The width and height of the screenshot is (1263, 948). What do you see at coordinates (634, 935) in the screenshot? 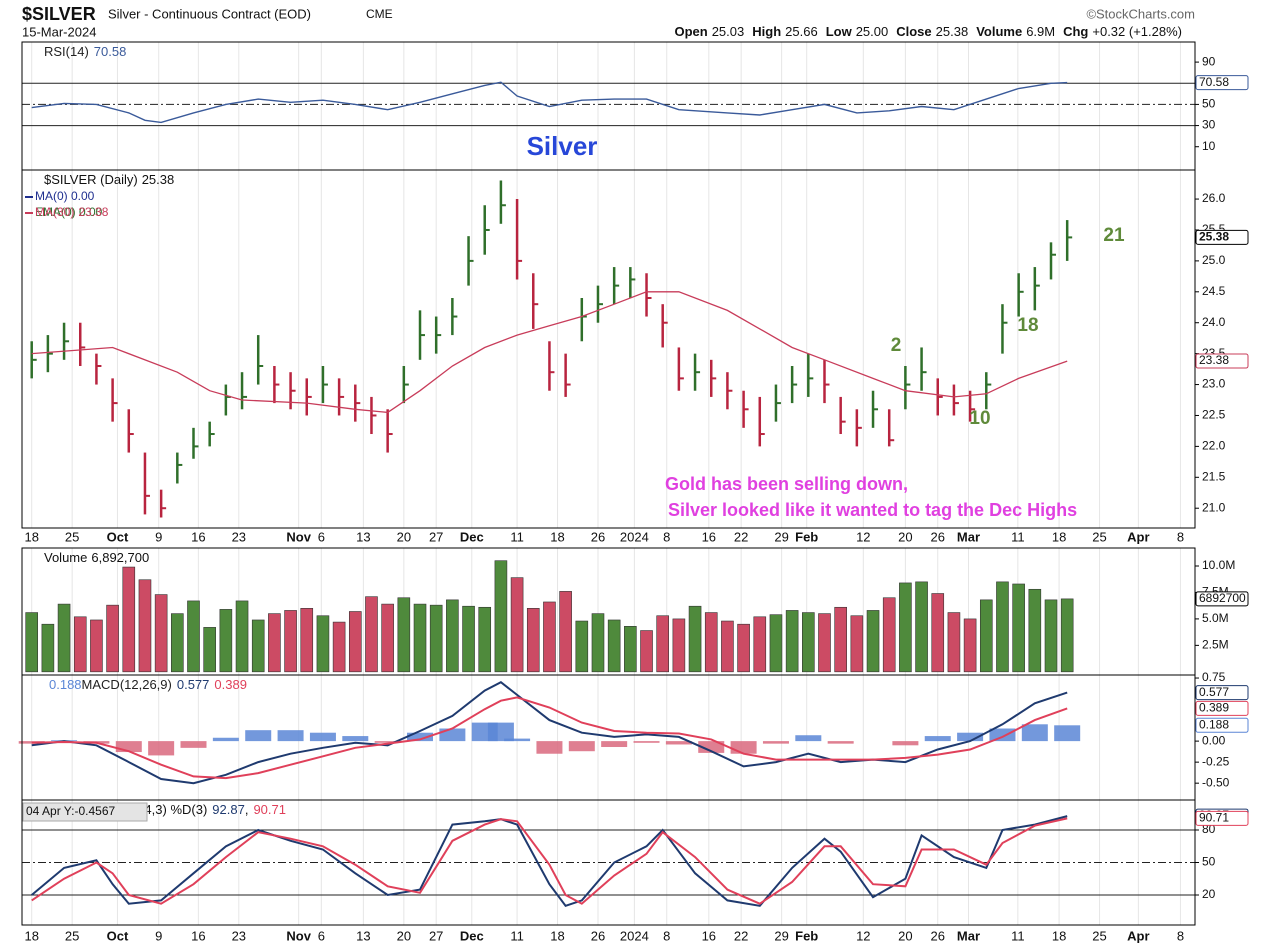
I see `x-tick-label: 2024` at bounding box center [634, 935].